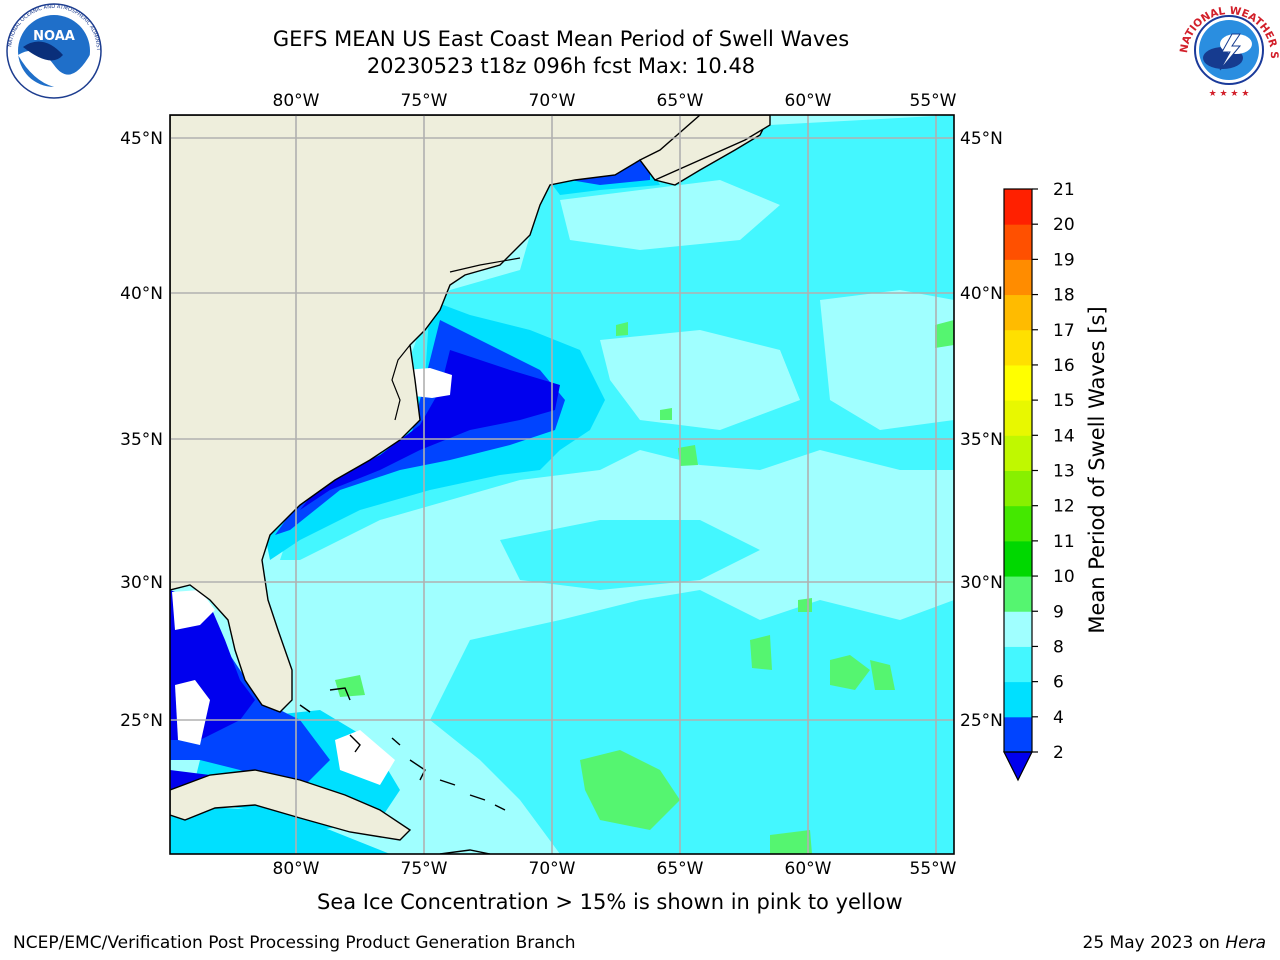 This screenshot has height=960, width=1280. I want to click on swell-under-2-core, so click(430, 430).